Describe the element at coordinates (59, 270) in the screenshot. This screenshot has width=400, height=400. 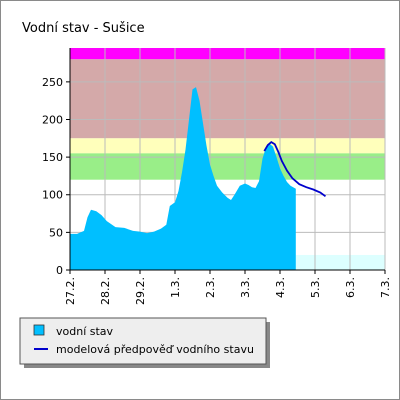
I see `y-tick-label: 0` at that location.